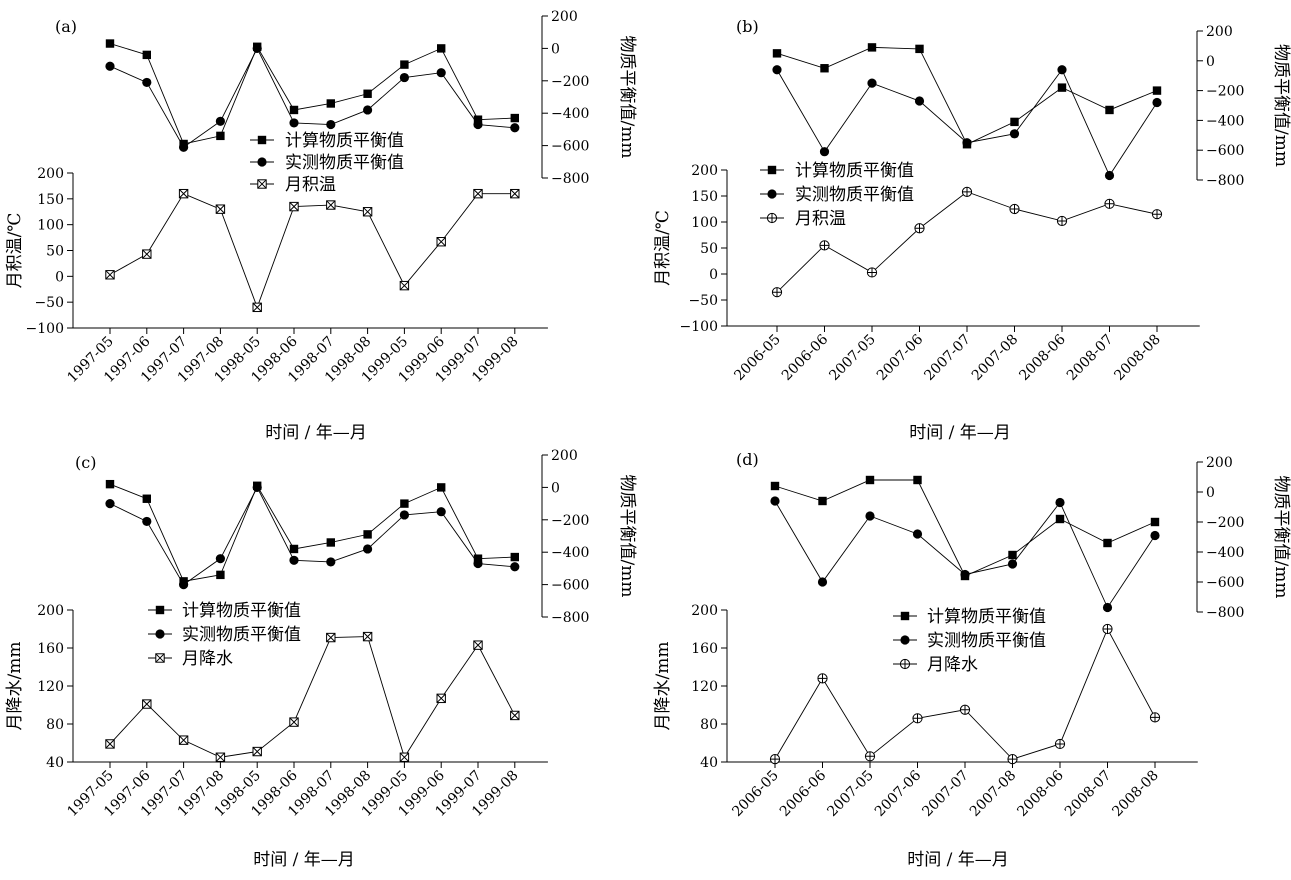 This screenshot has height=880, width=1291. What do you see at coordinates (1090, 358) in the screenshot?
I see `x-tick-label: 2008-07` at bounding box center [1090, 358].